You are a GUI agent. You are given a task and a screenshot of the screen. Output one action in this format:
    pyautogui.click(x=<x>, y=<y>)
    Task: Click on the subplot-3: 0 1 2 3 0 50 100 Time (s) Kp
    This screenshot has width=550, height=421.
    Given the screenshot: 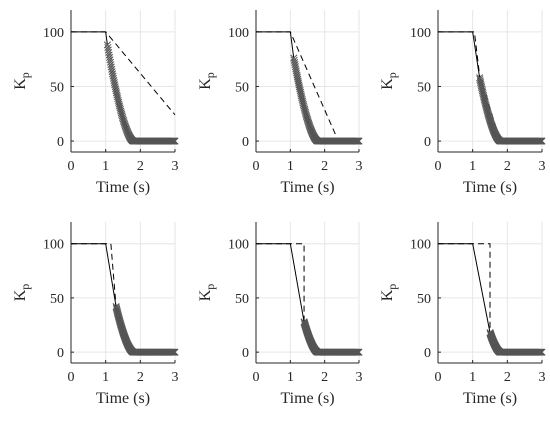 What is the action you would take?
    pyautogui.click(x=462, y=103)
    